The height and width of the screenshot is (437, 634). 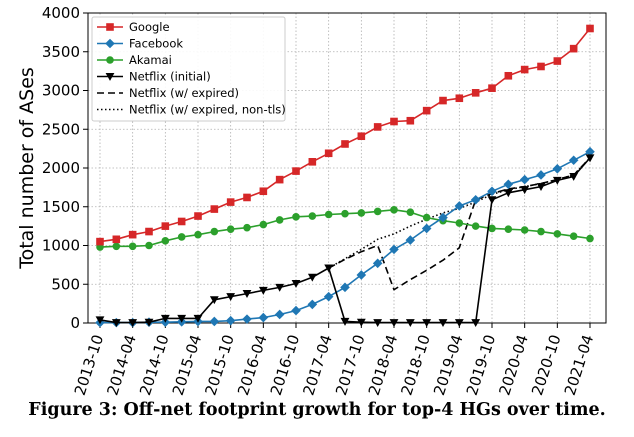 What do you see at coordinates (61, 207) in the screenshot?
I see `y-tick-label: 1500` at bounding box center [61, 207].